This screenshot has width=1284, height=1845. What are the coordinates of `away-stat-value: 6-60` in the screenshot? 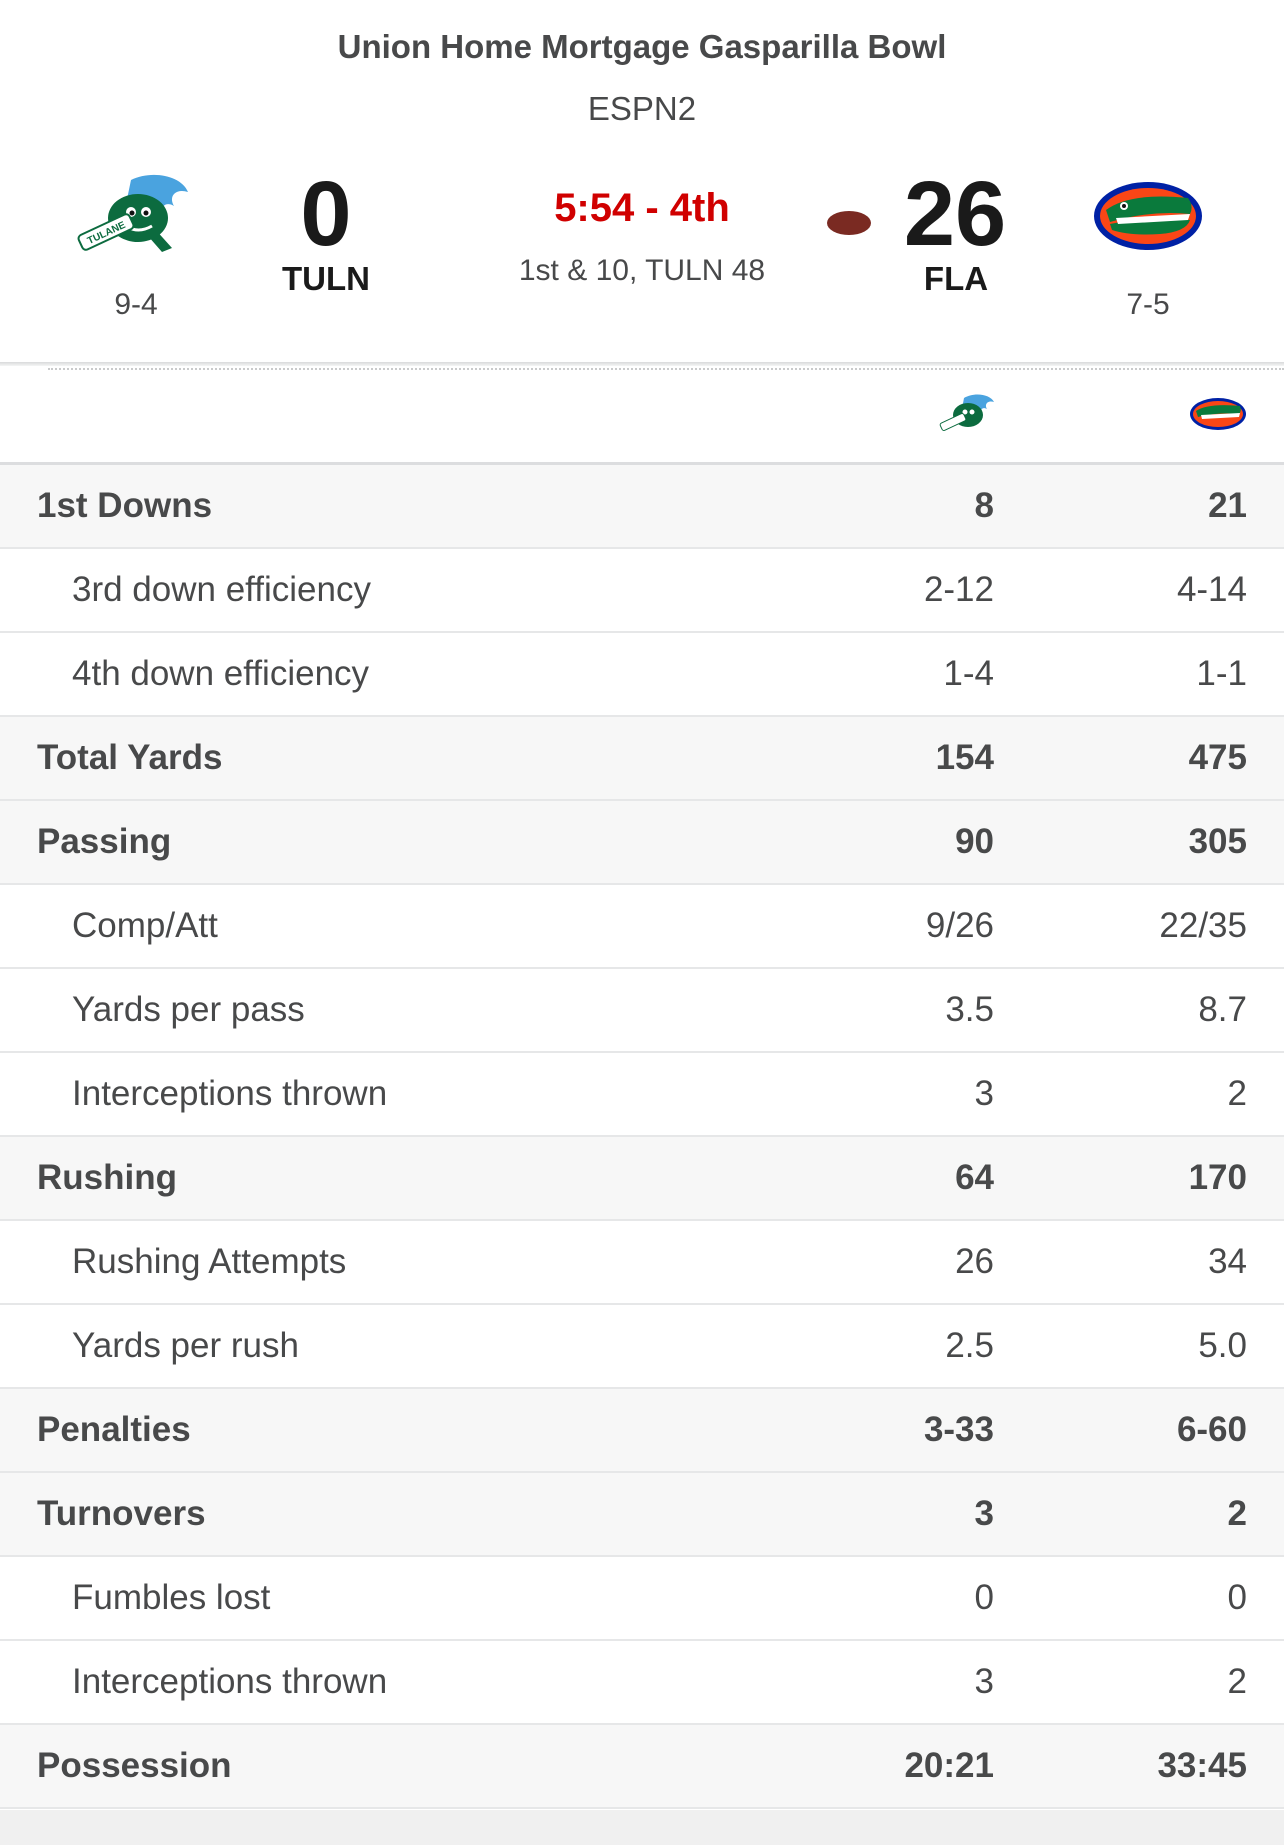 It's located at (1211, 1429).